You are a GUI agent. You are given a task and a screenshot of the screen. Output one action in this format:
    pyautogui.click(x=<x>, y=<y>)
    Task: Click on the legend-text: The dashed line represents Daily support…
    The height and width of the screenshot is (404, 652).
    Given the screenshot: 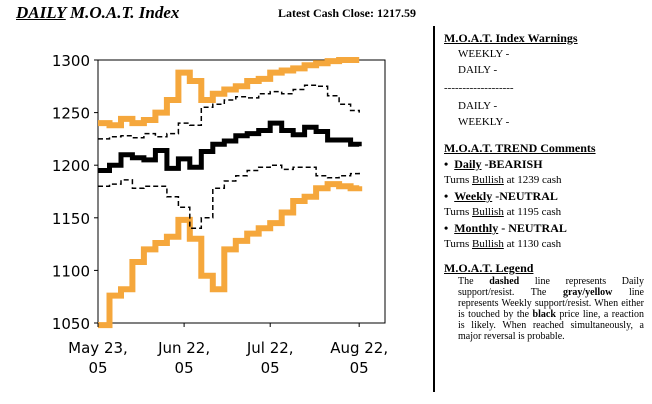 What is the action you would take?
    pyautogui.click(x=544, y=309)
    